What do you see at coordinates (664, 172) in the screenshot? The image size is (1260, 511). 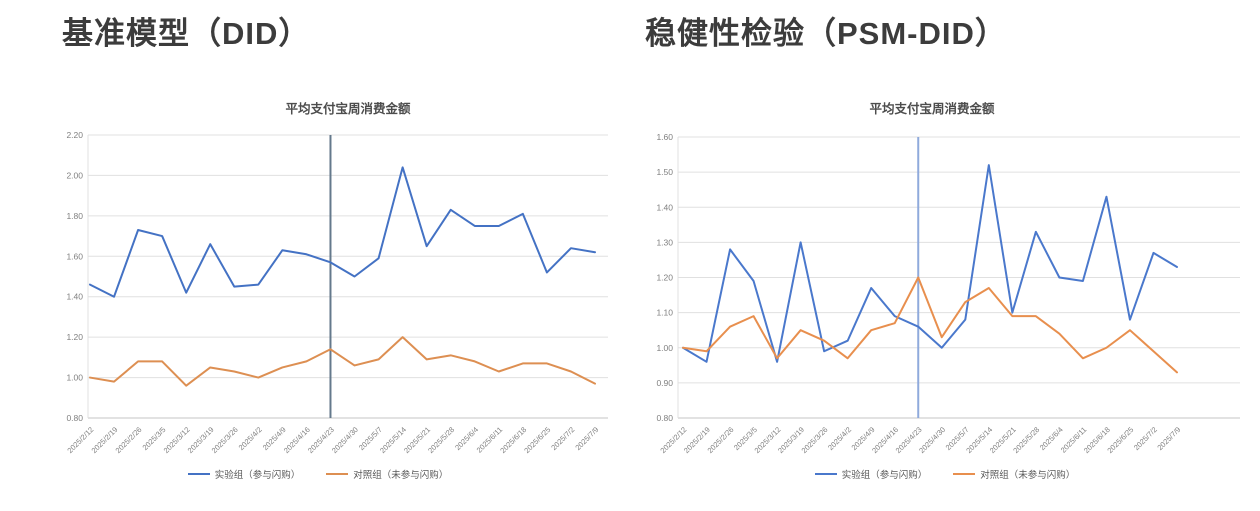 I see `y-tick-label: 1.50` at bounding box center [664, 172].